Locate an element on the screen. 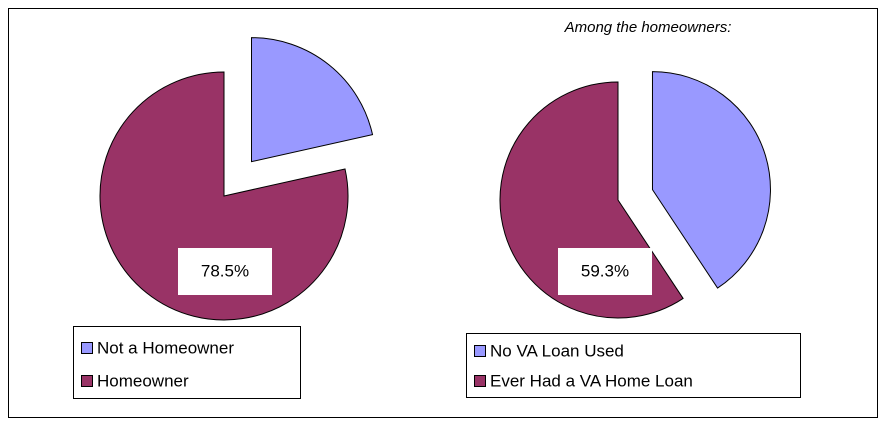 Image resolution: width=886 pixels, height=427 pixels. value-label: 78.5% is located at coordinates (225, 270).